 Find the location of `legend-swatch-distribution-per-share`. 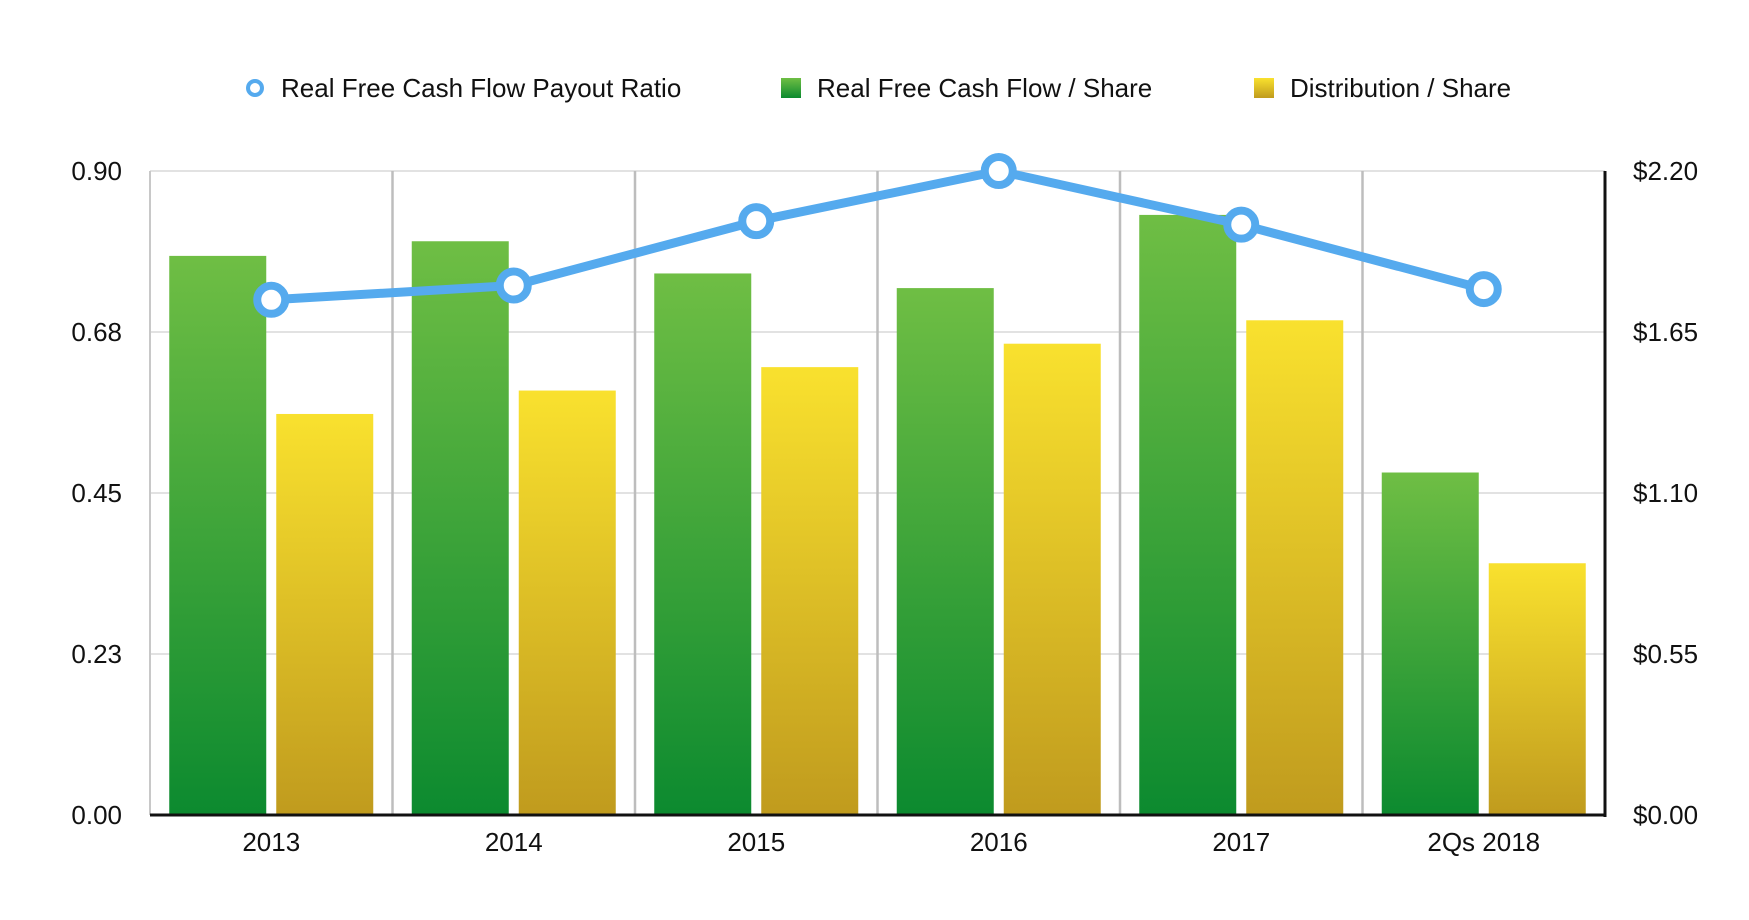

legend-swatch-distribution-per-share is located at coordinates (1264, 88).